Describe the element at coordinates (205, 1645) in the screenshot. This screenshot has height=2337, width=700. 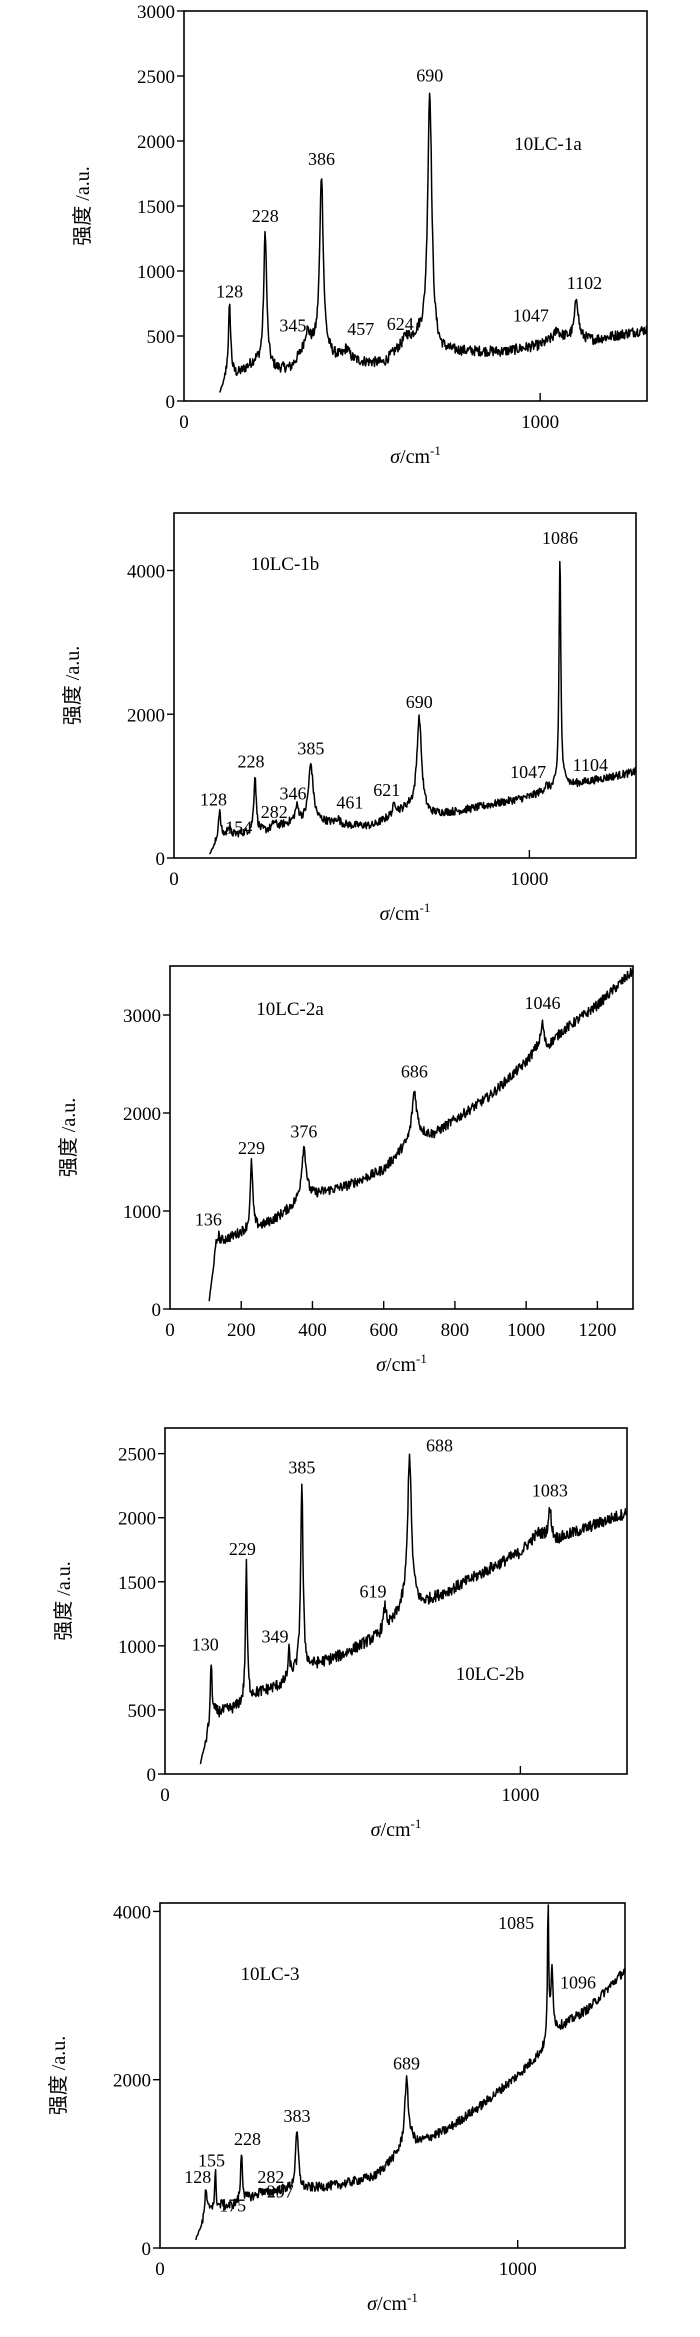
I see `peak-label: 130` at that location.